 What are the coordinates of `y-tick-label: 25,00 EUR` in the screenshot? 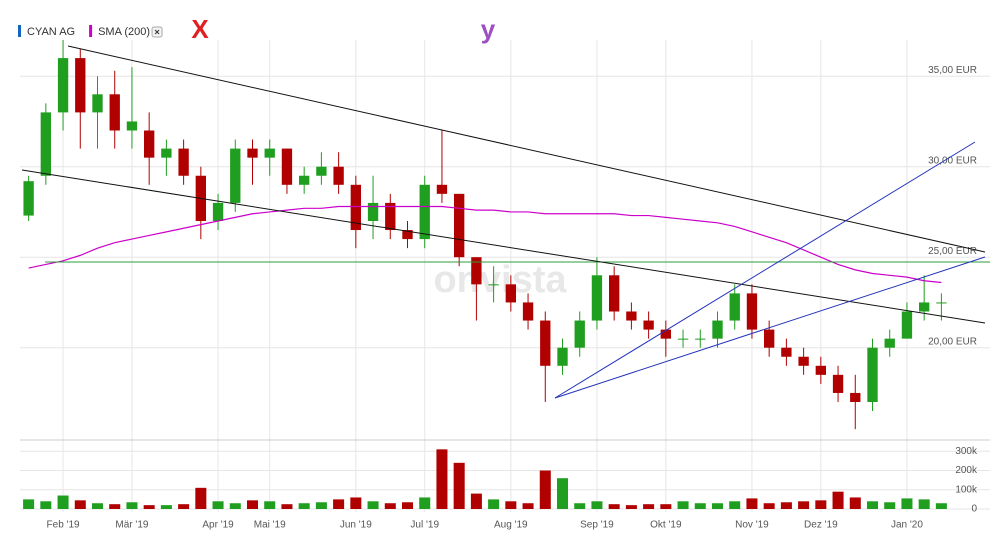 It's located at (952, 251).